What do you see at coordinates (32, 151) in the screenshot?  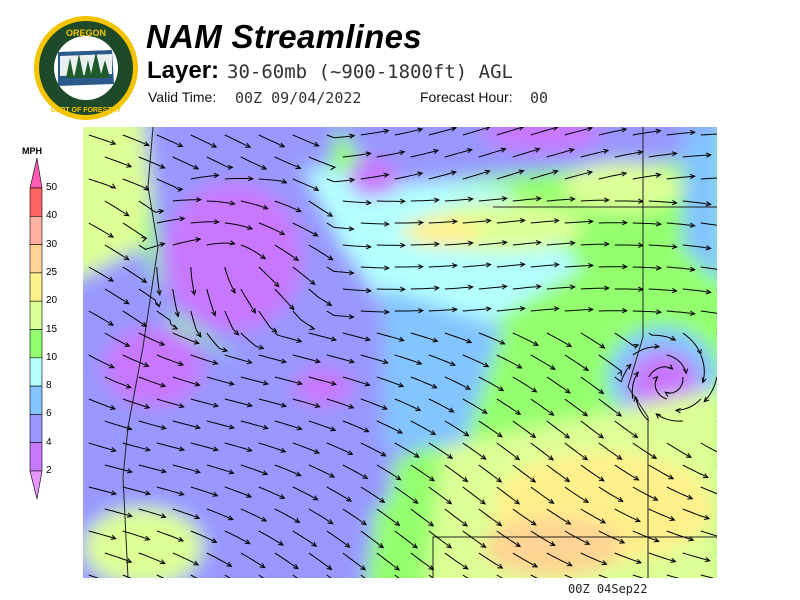 I see `colorbar-unit: MPH` at bounding box center [32, 151].